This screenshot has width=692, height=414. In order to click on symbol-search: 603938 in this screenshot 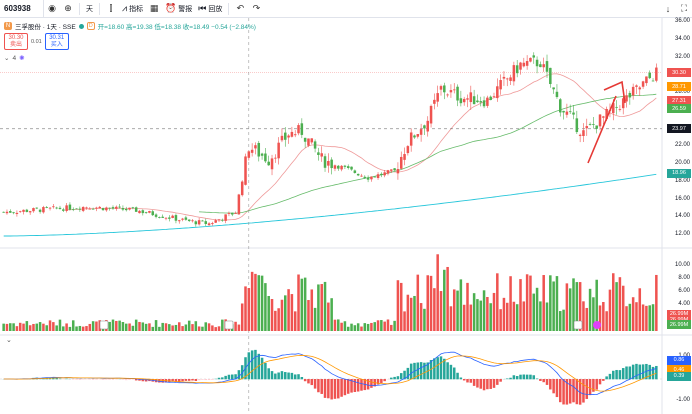, I will do `click(22, 9)`.